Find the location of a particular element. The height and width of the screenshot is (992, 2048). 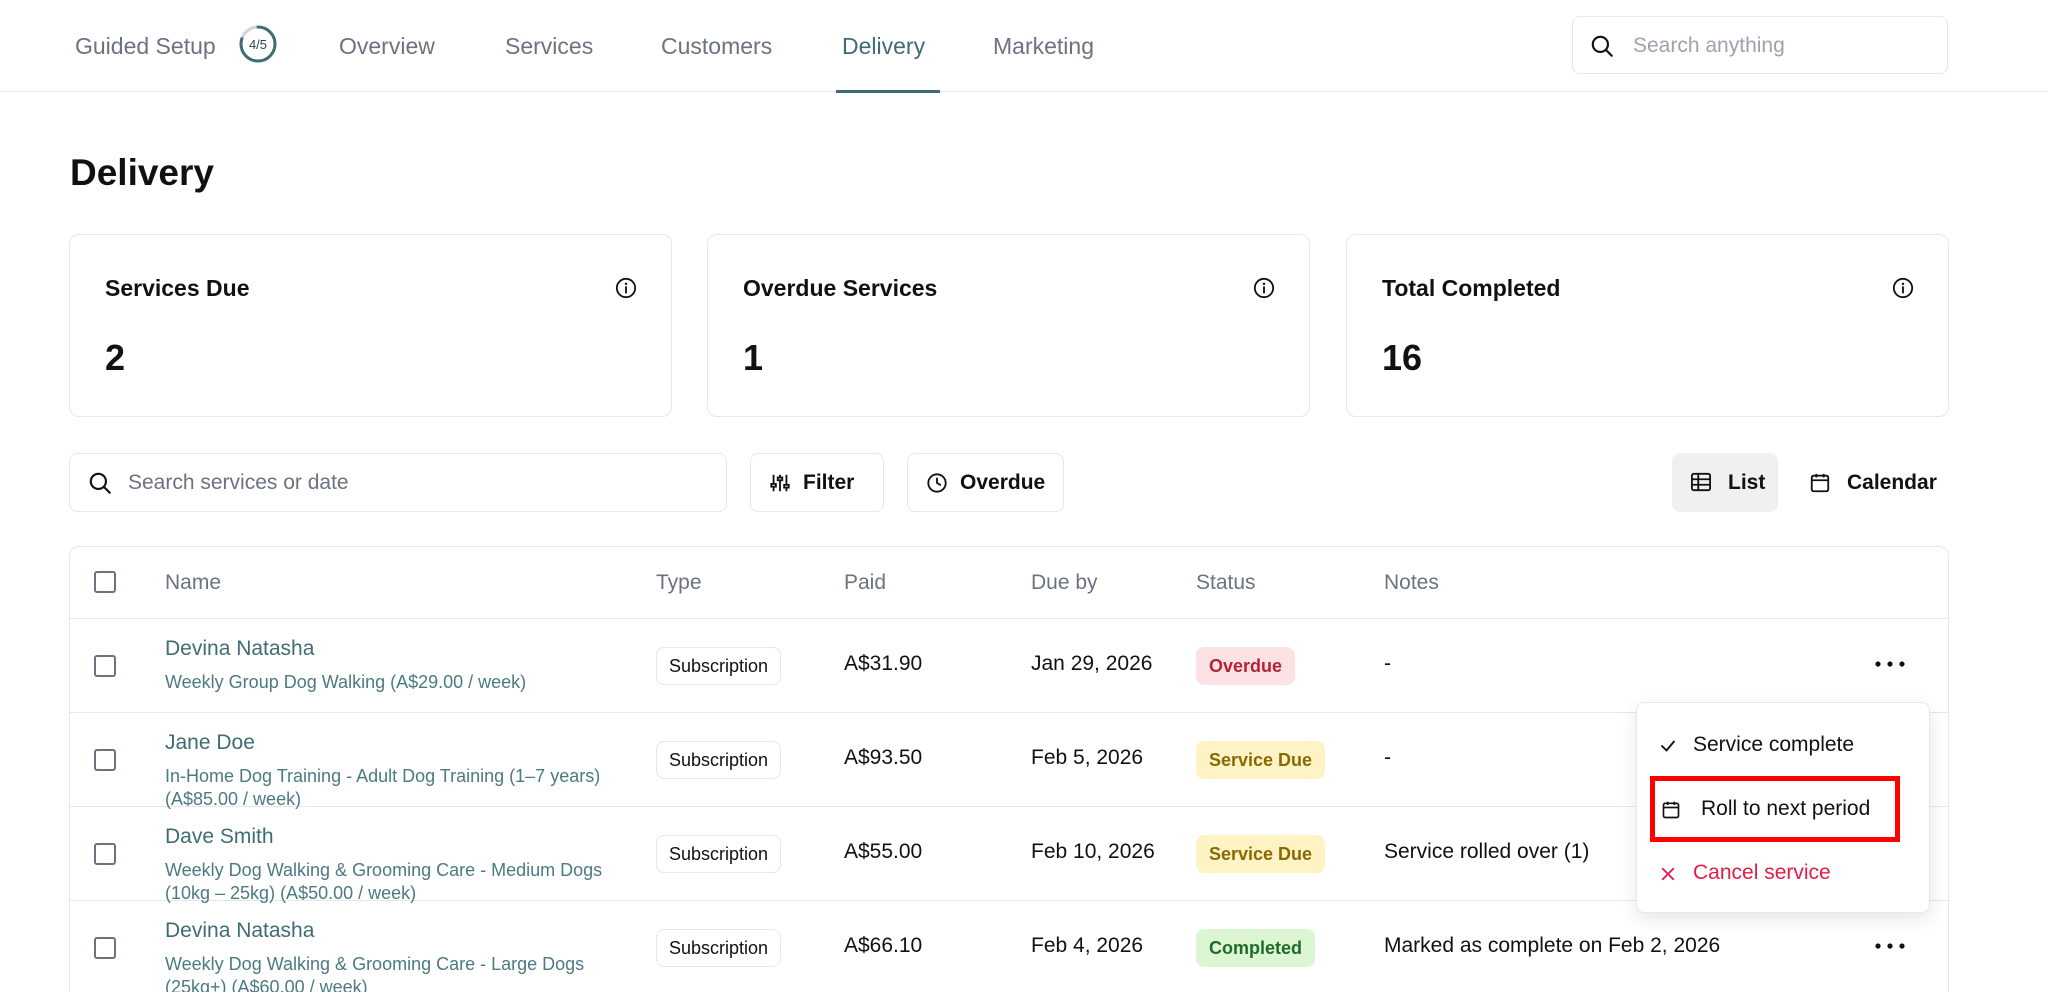

list-view-button: List is located at coordinates (1725, 482).